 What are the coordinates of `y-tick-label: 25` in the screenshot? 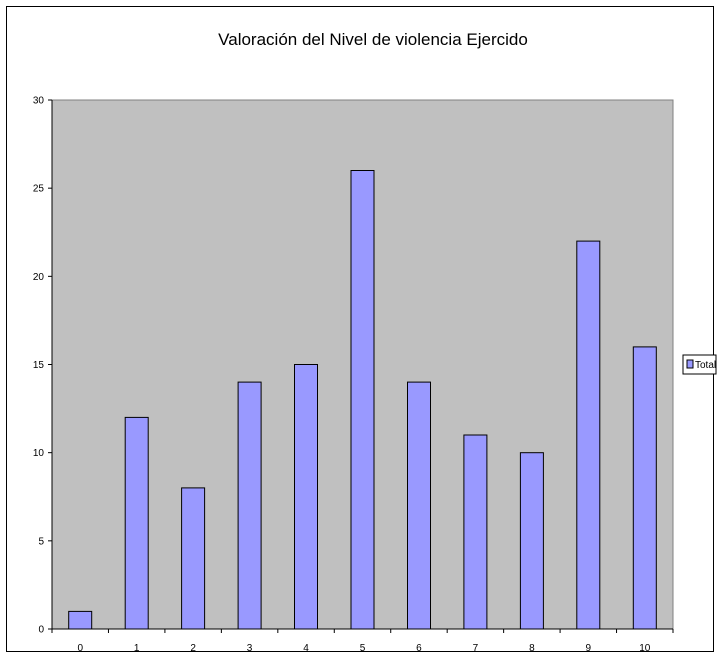 It's located at (39, 189).